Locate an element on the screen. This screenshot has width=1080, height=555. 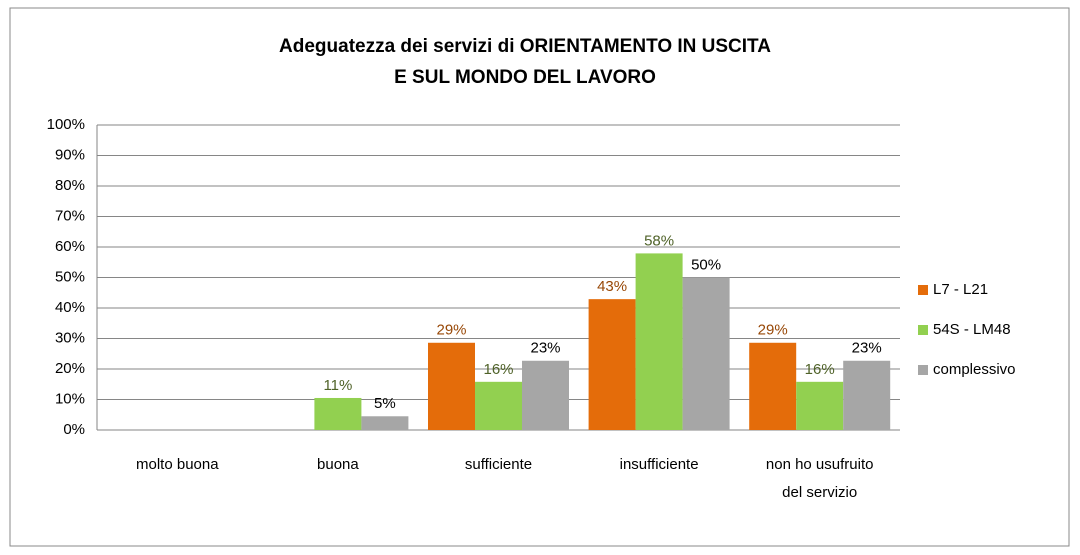
data-label: 58% is located at coordinates (659, 240).